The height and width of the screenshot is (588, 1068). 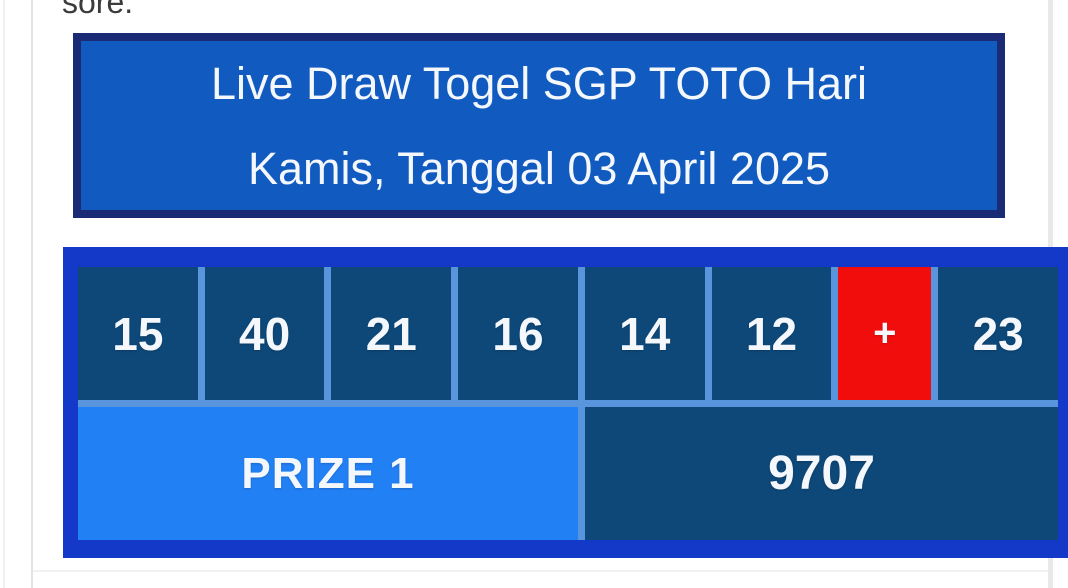 What do you see at coordinates (821, 473) in the screenshot?
I see `prize-value: 9707` at bounding box center [821, 473].